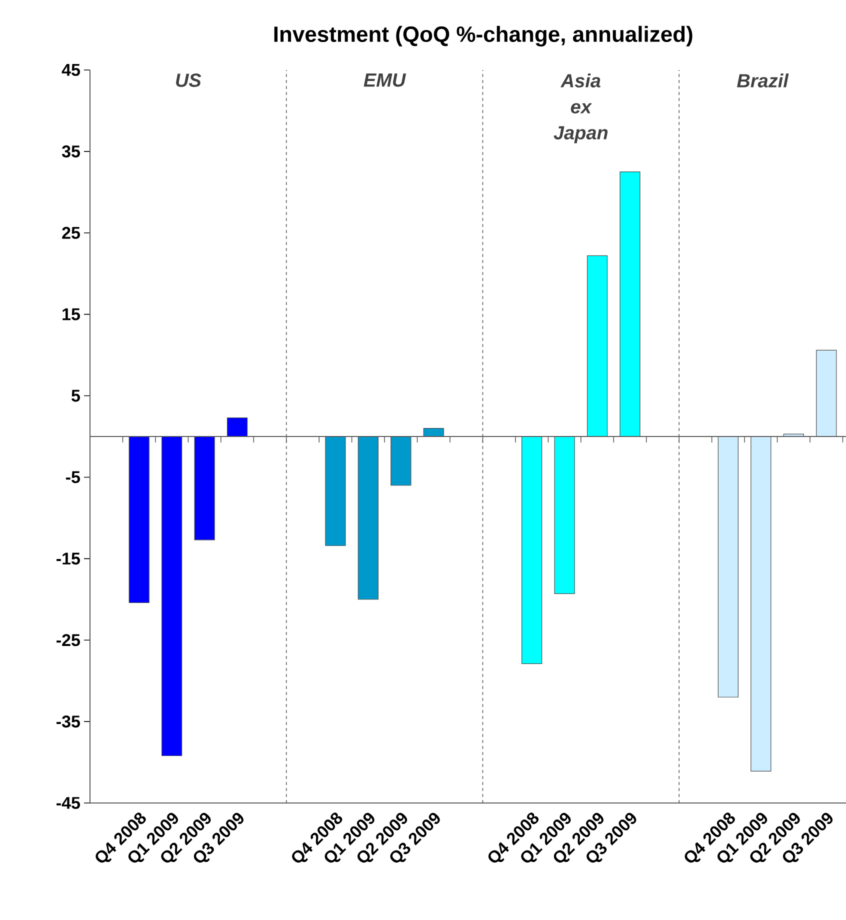 This screenshot has height=920, width=846. What do you see at coordinates (483, 36) in the screenshot?
I see `chart-title: Investment (QoQ %-change, annualized)` at bounding box center [483, 36].